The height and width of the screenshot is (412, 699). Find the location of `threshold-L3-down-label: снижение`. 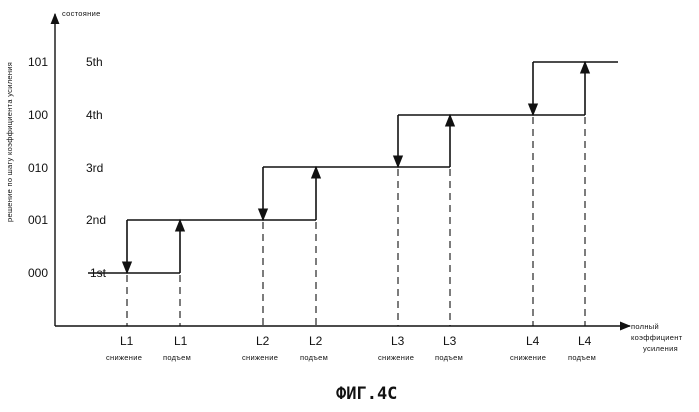

threshold-L3-down-label: снижение is located at coordinates (396, 357).